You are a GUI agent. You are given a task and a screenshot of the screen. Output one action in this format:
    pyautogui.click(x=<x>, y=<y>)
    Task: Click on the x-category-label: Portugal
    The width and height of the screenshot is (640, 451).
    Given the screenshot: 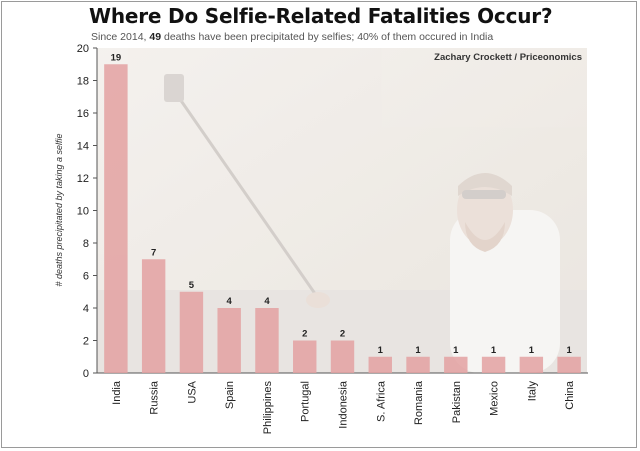 What is the action you would take?
    pyautogui.click(x=306, y=401)
    